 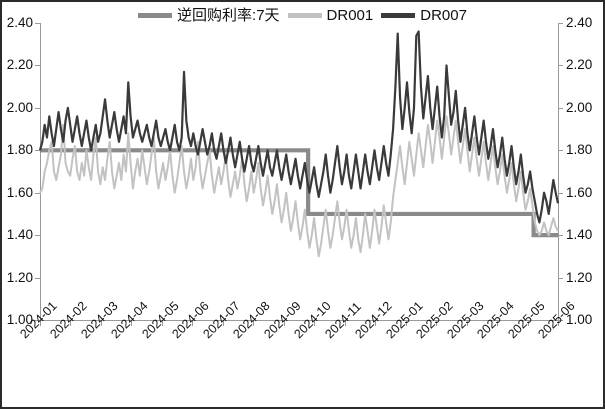 What do you see at coordinates (558, 172) in the screenshot?
I see `plot-axis-right-line` at bounding box center [558, 172].